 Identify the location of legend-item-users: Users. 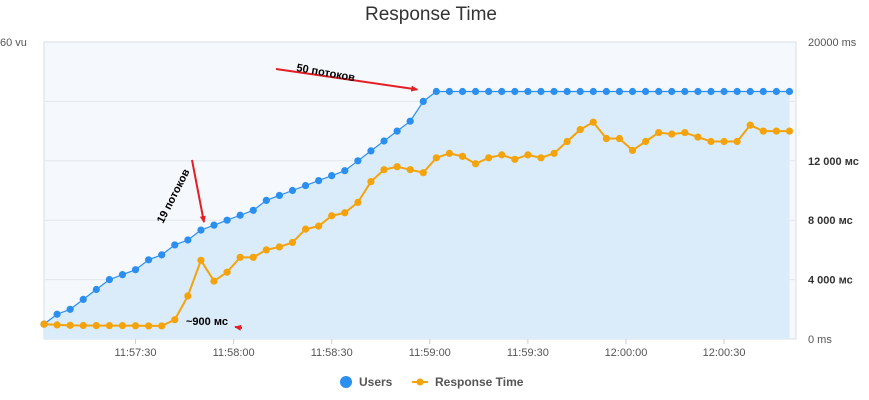
(366, 382).